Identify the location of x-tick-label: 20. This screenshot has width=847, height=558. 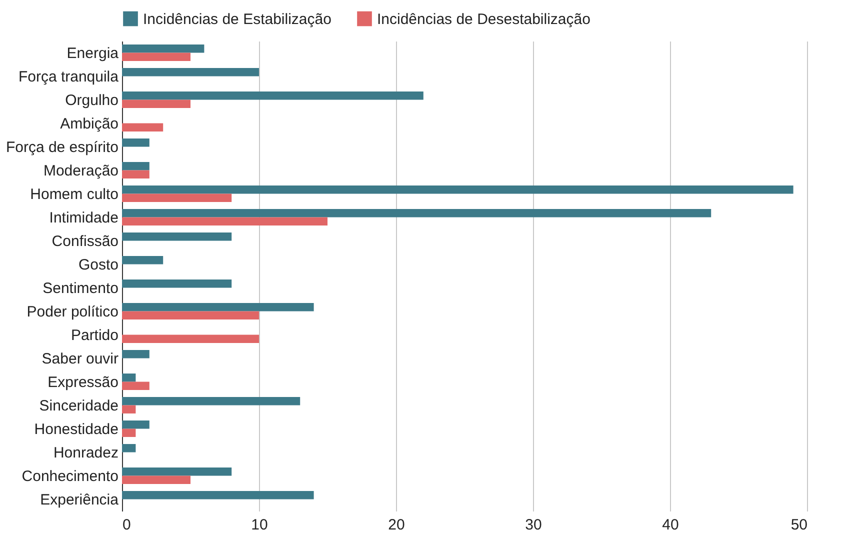
(396, 525).